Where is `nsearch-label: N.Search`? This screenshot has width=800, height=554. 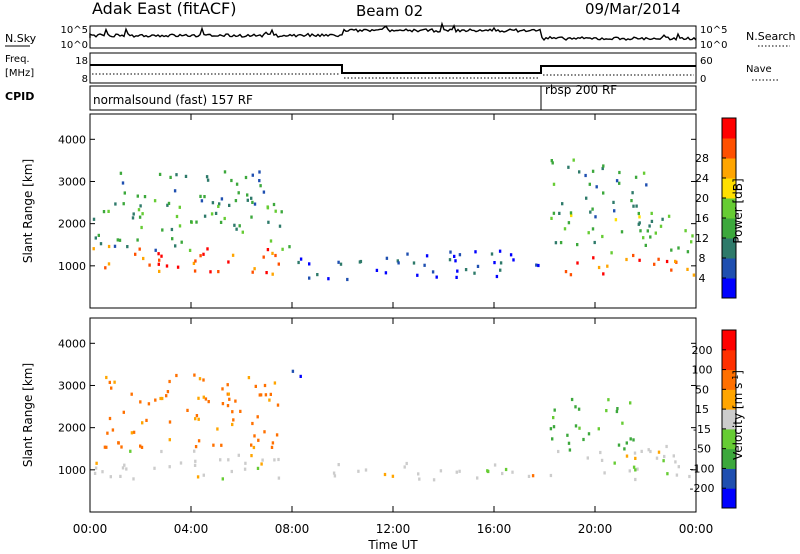
nsearch-label: N.Search is located at coordinates (771, 36).